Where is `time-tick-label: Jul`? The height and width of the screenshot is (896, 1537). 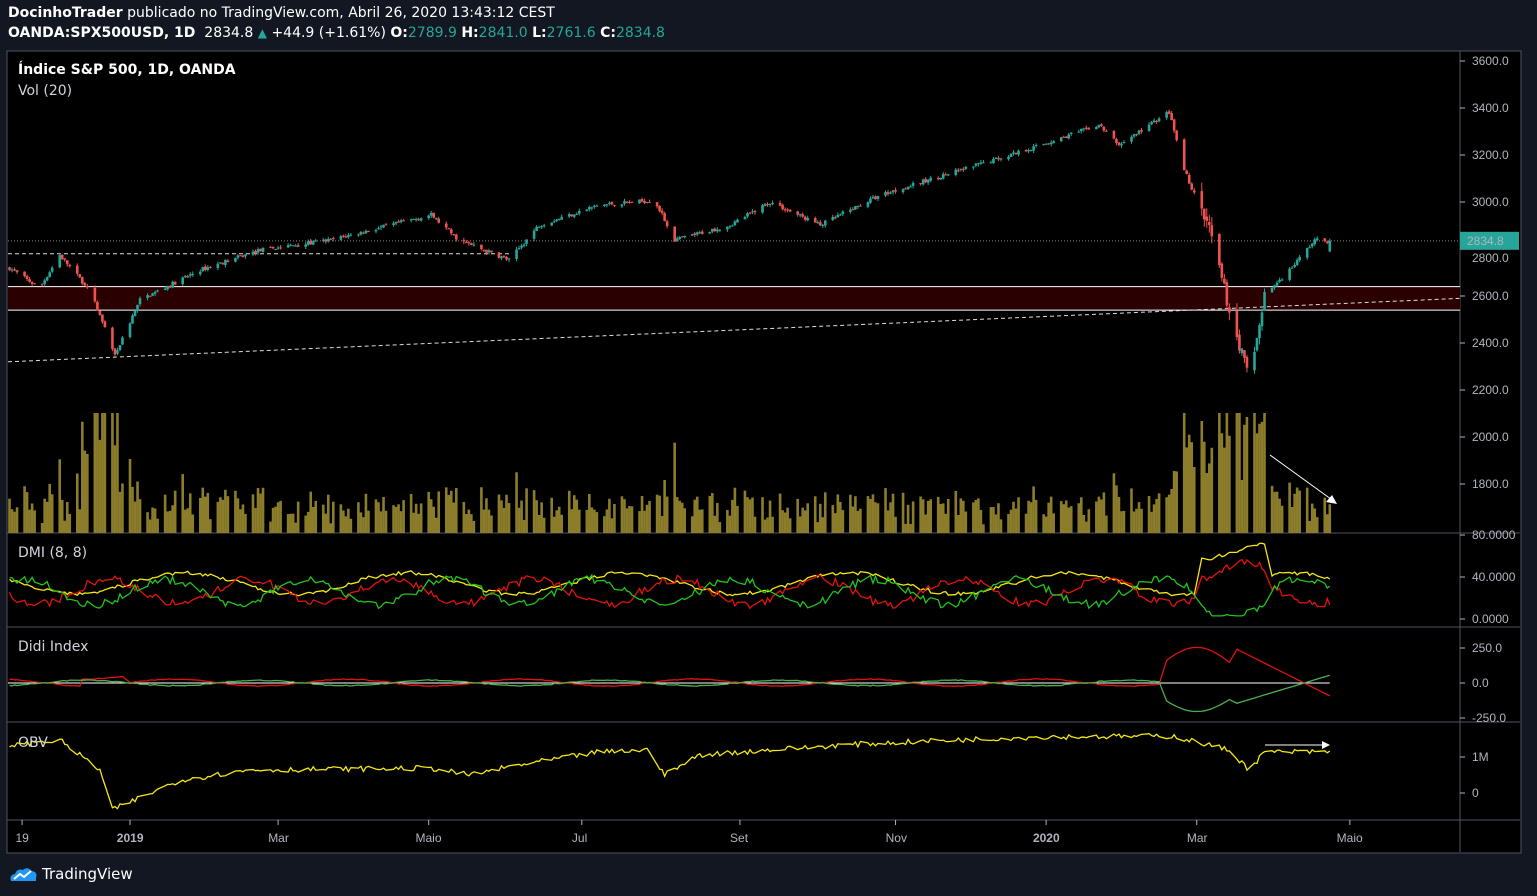
time-tick-label: Jul is located at coordinates (579, 838).